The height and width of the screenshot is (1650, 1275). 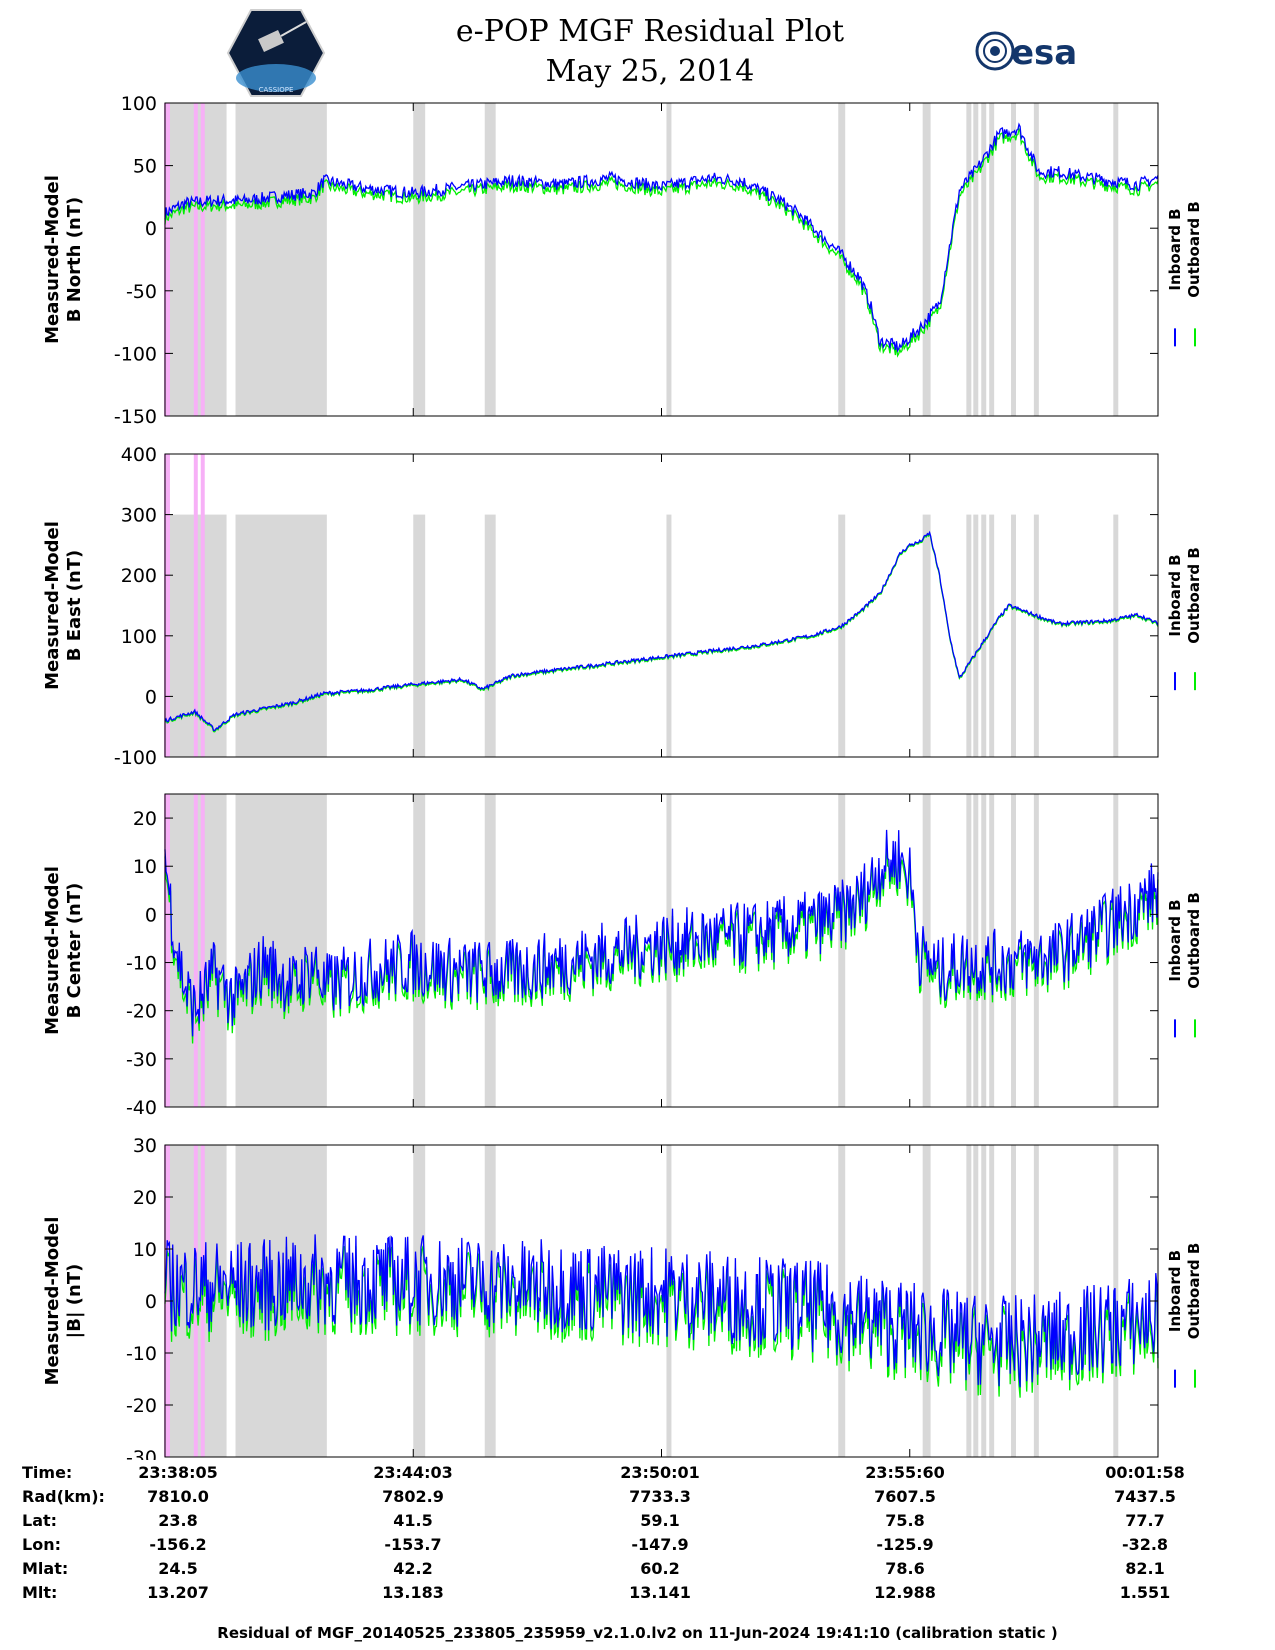 What do you see at coordinates (413, 1496) in the screenshot?
I see `rad-value: 7802.9` at bounding box center [413, 1496].